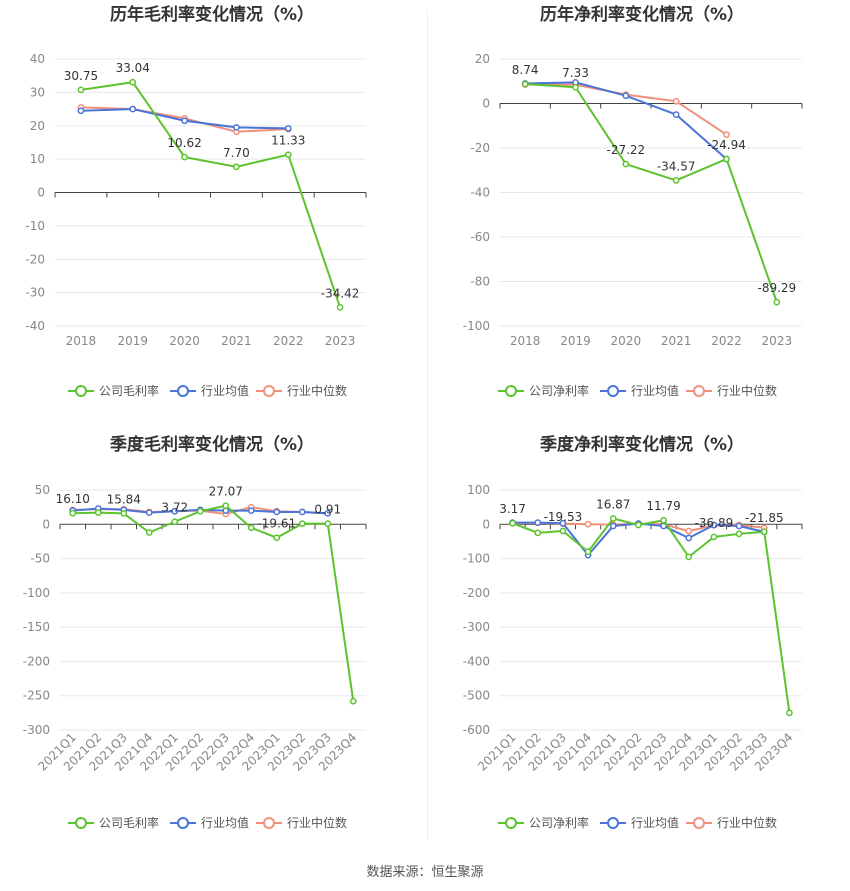 The width and height of the screenshot is (850, 891). I want to click on data-label: -19.61, so click(276, 524).